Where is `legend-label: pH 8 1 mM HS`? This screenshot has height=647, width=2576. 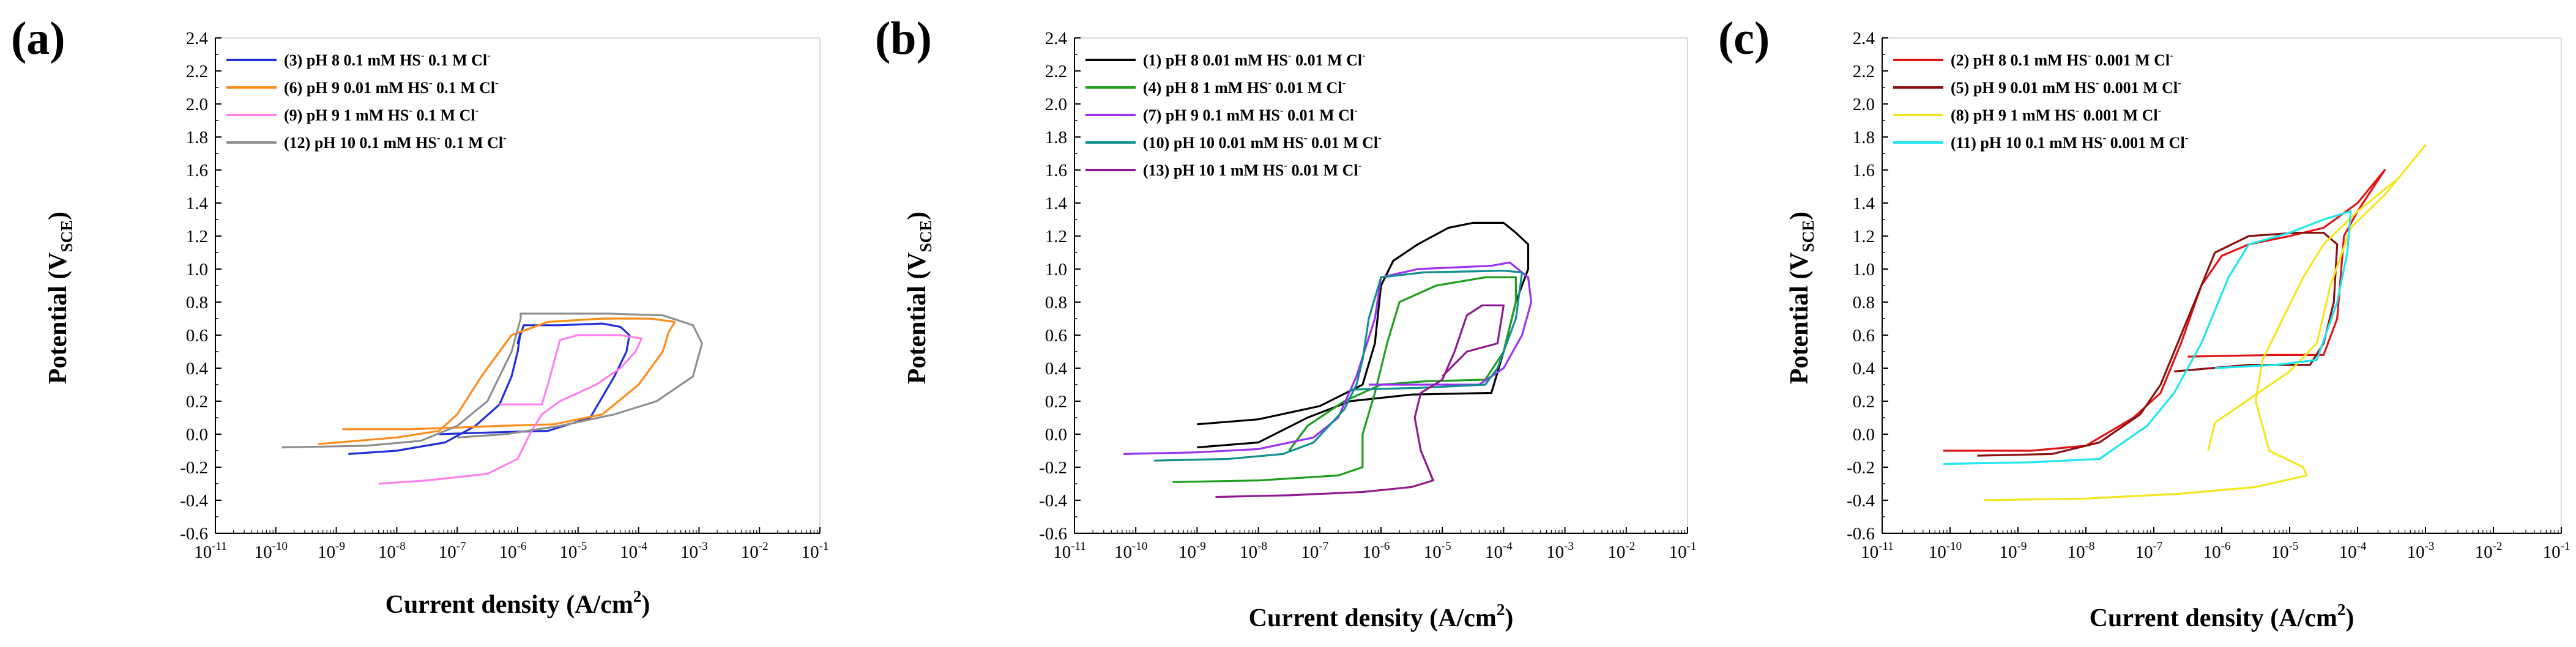
legend-label: pH 8 1 mM HS is located at coordinates (1217, 88).